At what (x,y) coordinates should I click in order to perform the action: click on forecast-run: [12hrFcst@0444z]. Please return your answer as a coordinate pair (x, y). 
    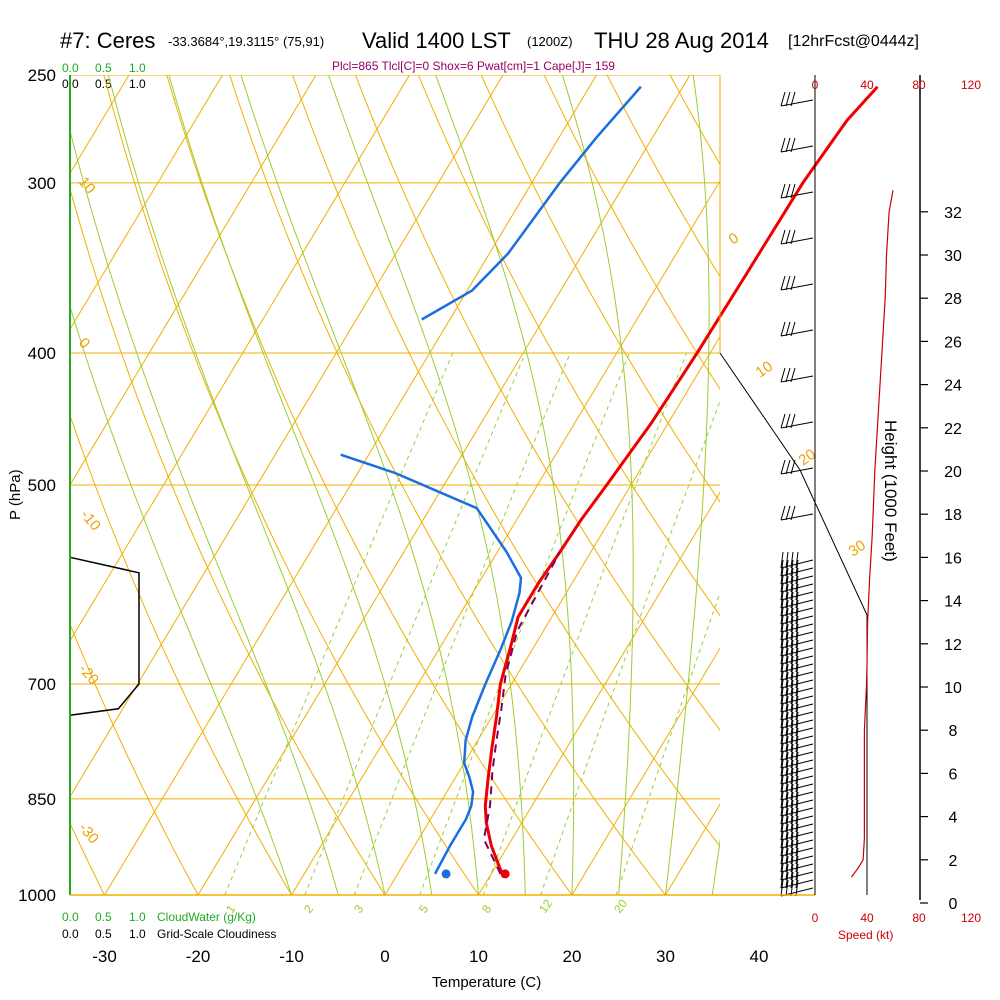
    Looking at the image, I should click on (853, 41).